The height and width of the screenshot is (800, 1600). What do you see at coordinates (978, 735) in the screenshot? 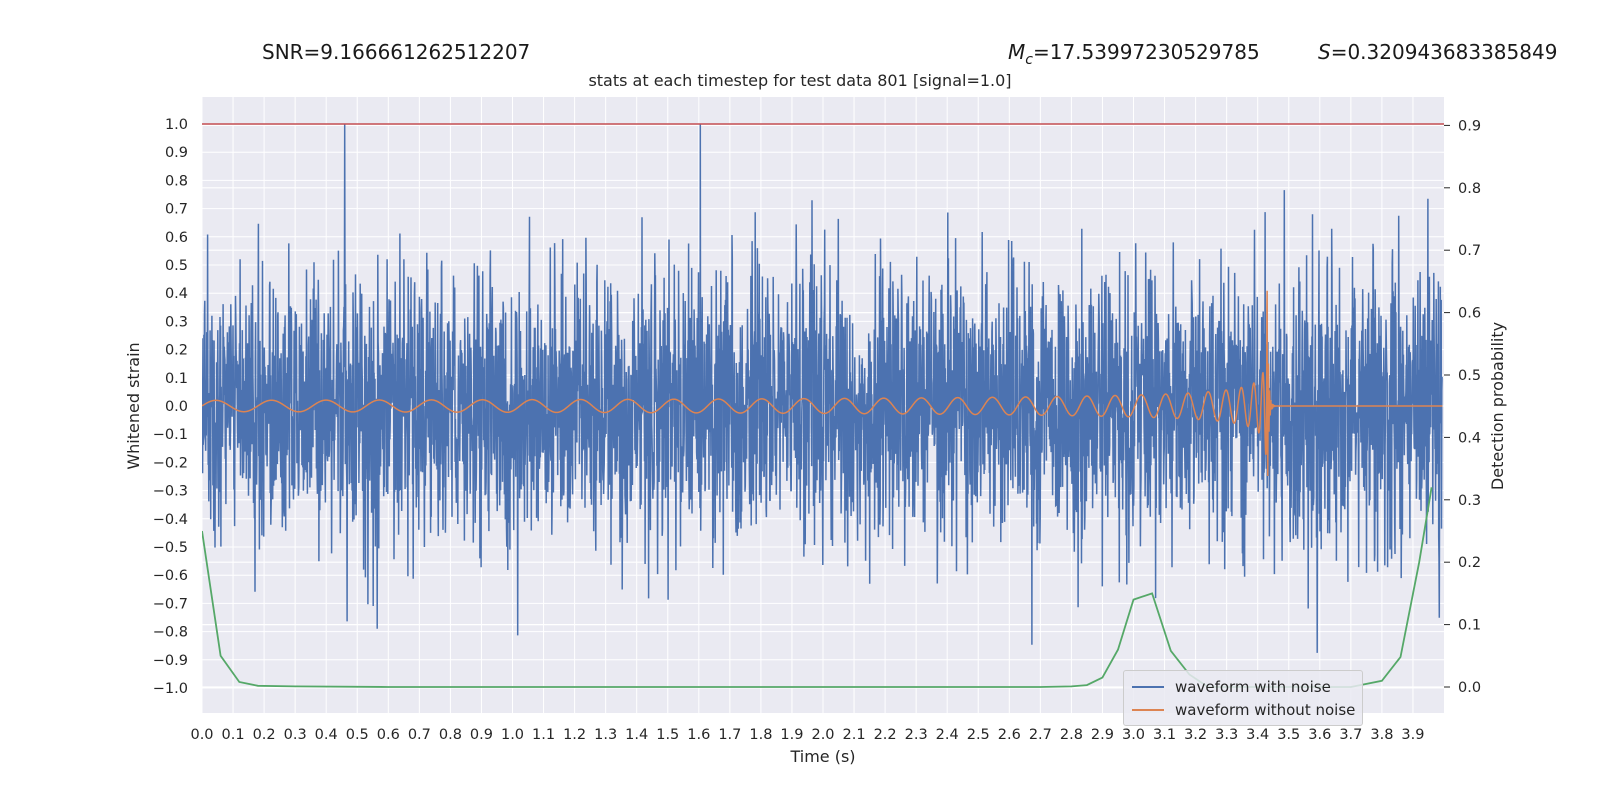
I see `x-tick-label: 2.5` at bounding box center [978, 735].